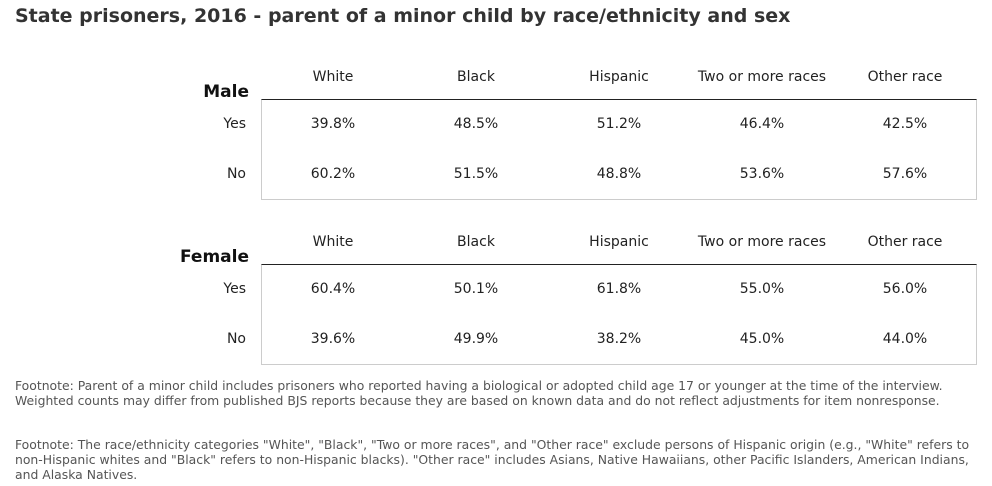  I want to click on cell-male-yes-two-or-more-races: 46.4%, so click(762, 124).